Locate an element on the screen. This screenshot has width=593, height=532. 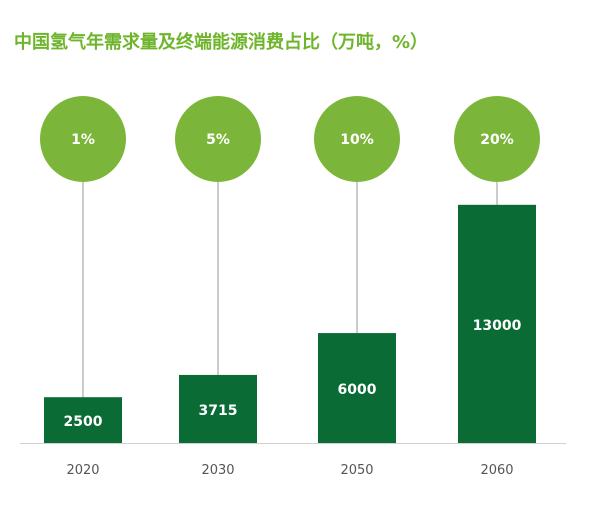
share-label-2030: 5% is located at coordinates (218, 140).